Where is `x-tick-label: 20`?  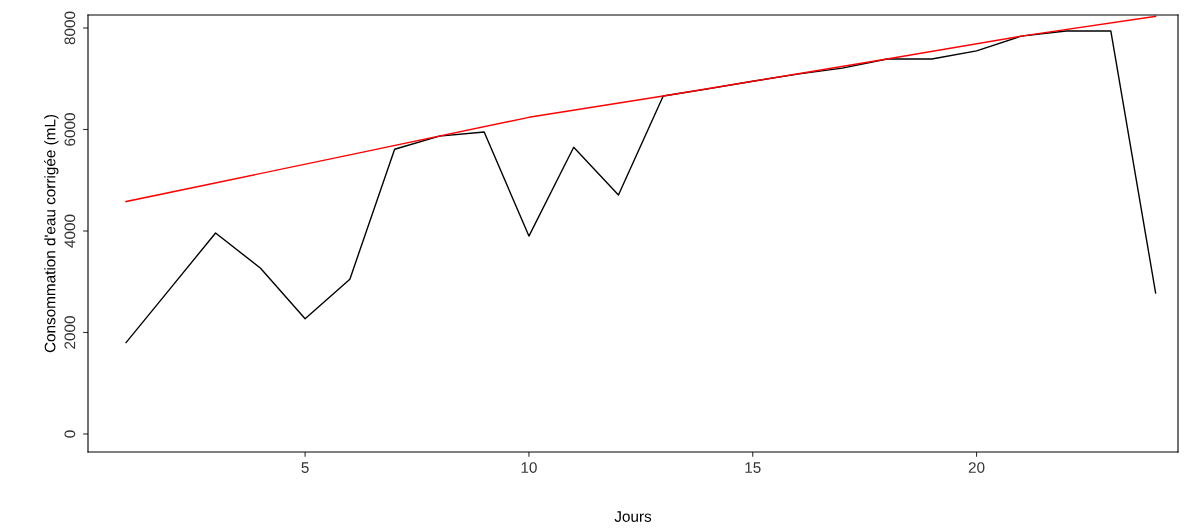
x-tick-label: 20 is located at coordinates (976, 467).